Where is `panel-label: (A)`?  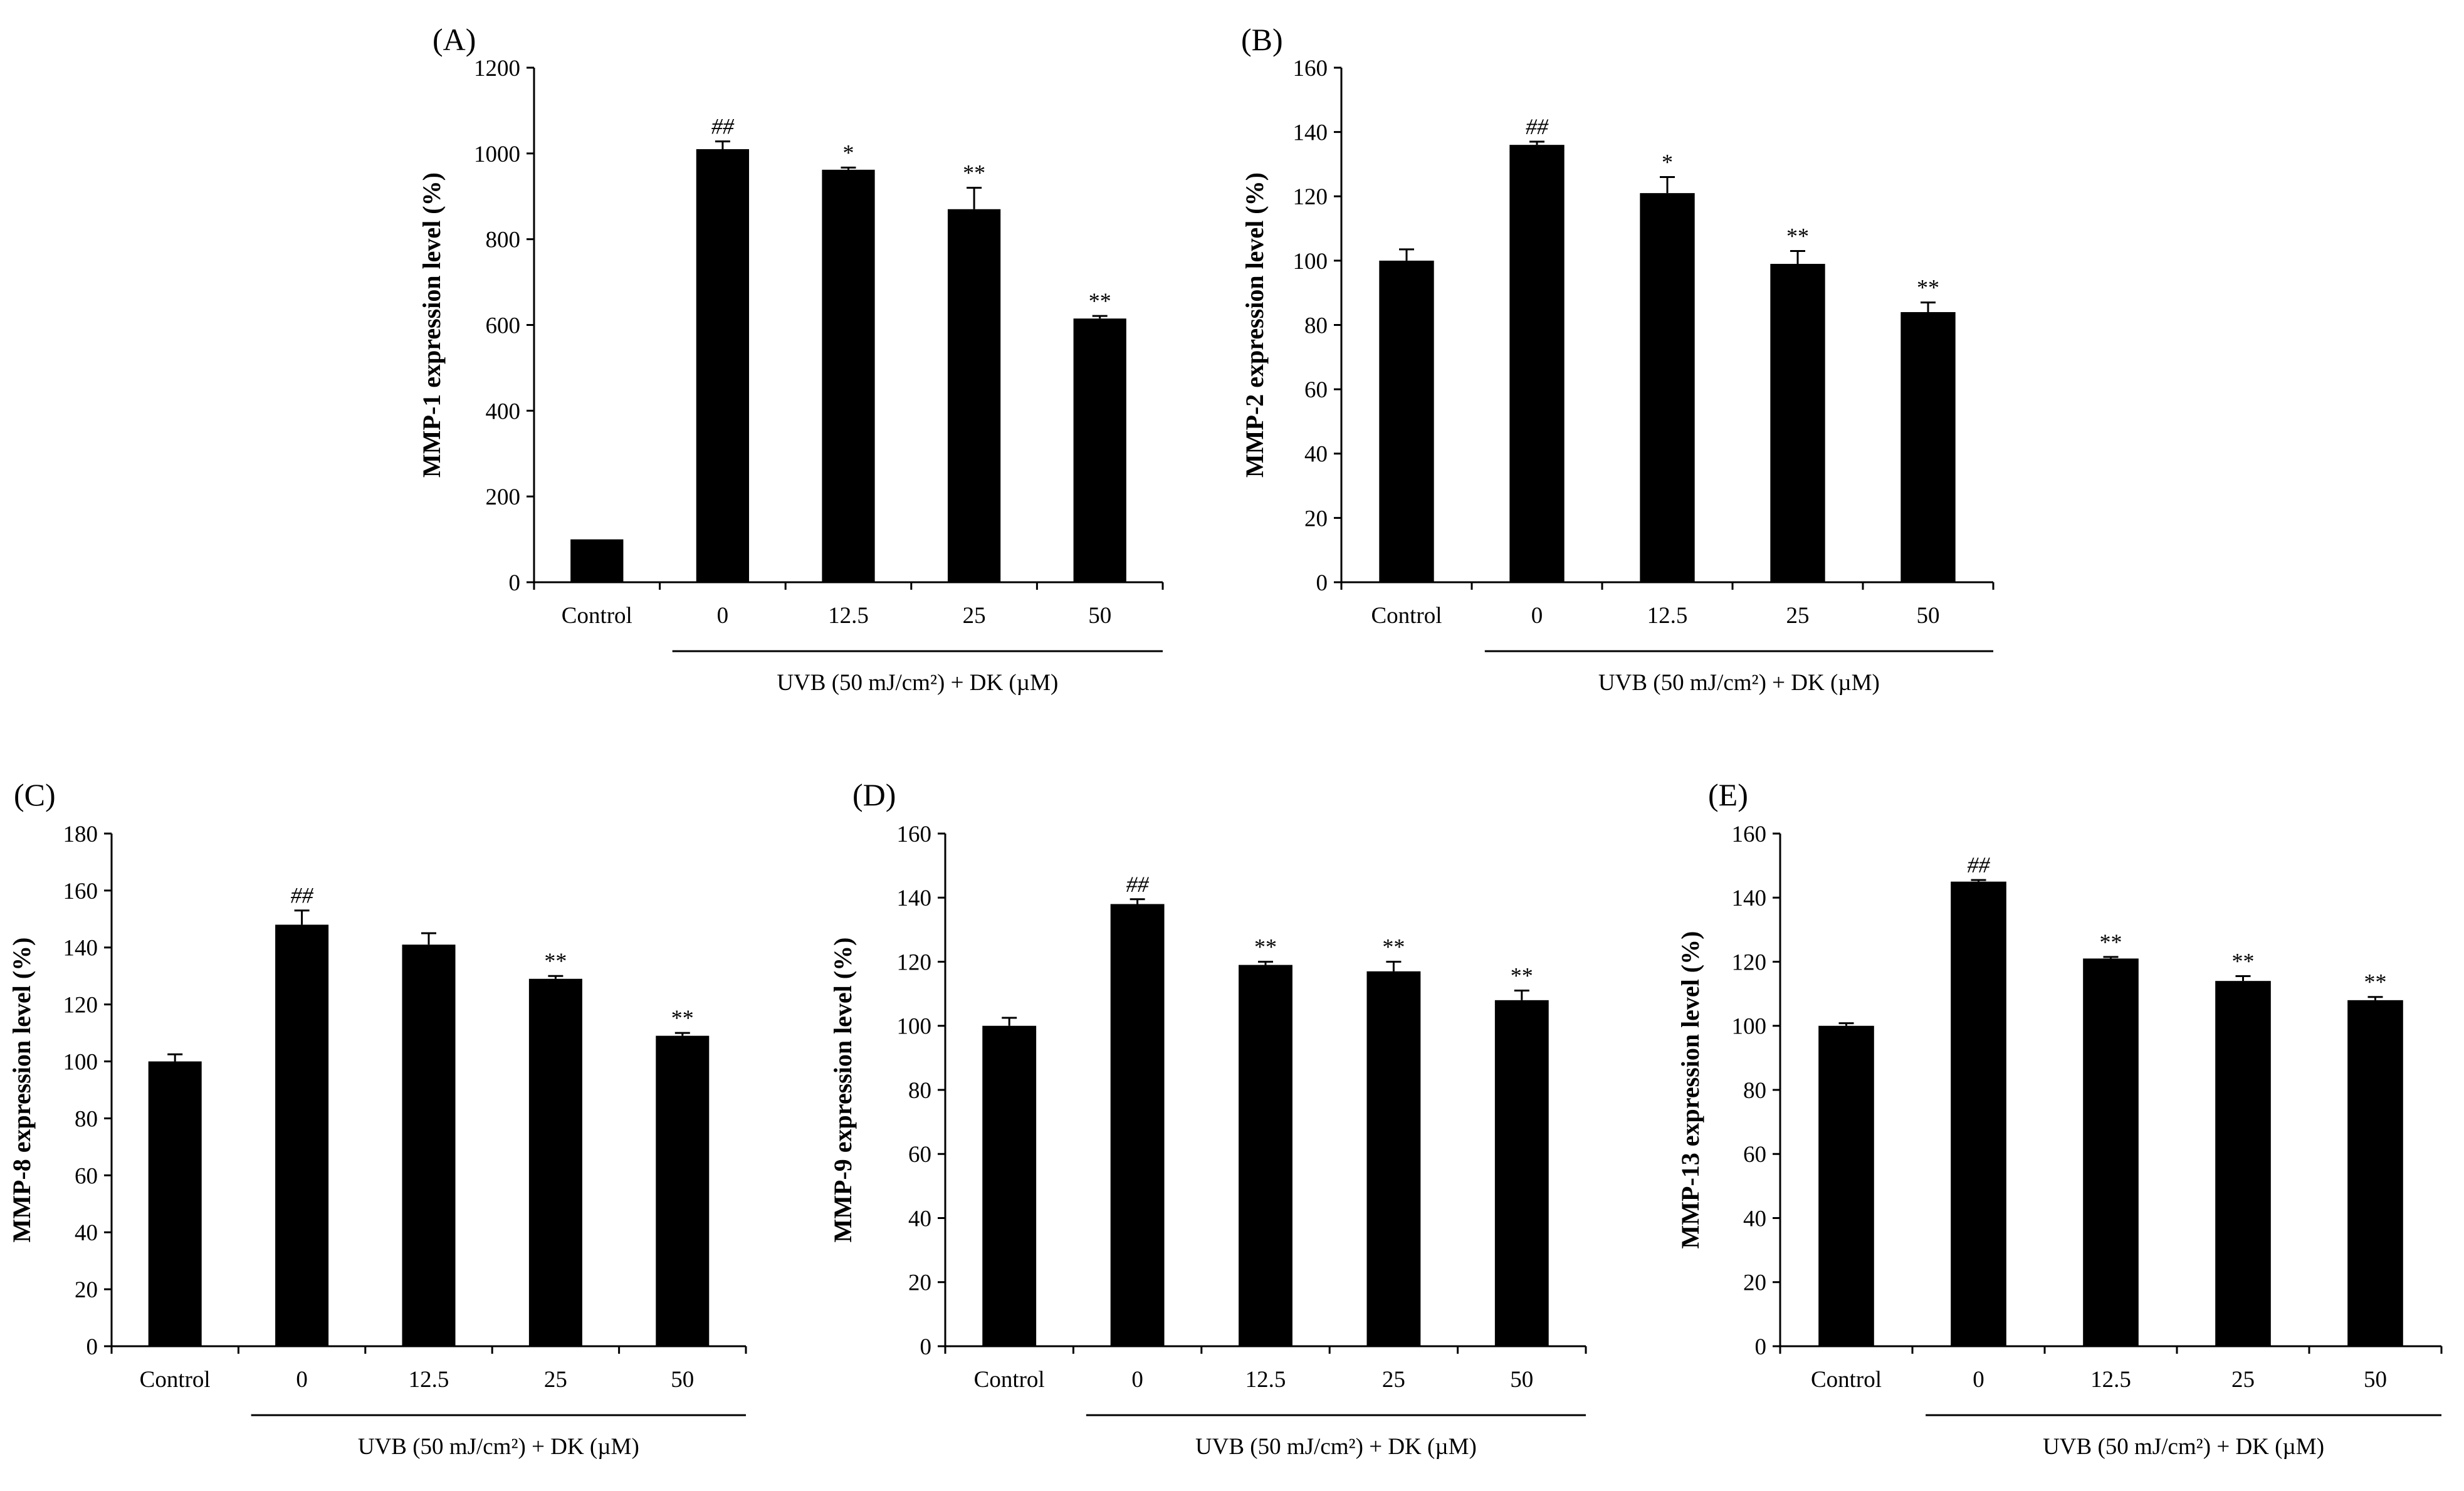 panel-label: (A) is located at coordinates (454, 39).